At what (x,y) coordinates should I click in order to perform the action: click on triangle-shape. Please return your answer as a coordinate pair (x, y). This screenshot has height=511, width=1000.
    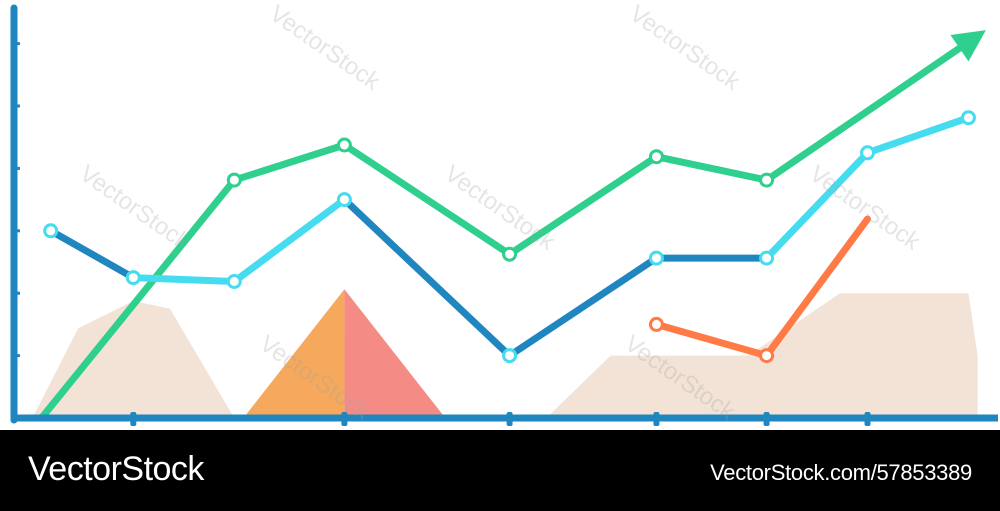
    Looking at the image, I should click on (344, 353).